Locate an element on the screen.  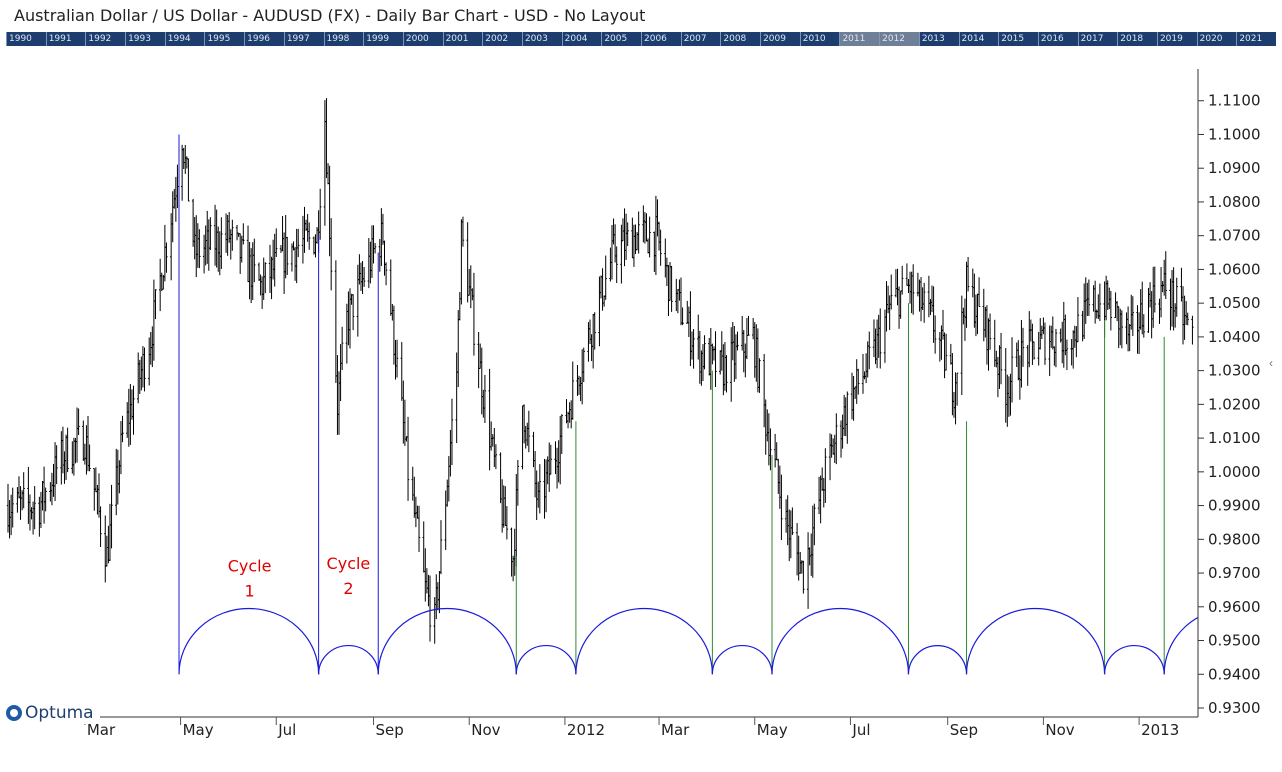
year-1993: 1993 is located at coordinates (145, 39).